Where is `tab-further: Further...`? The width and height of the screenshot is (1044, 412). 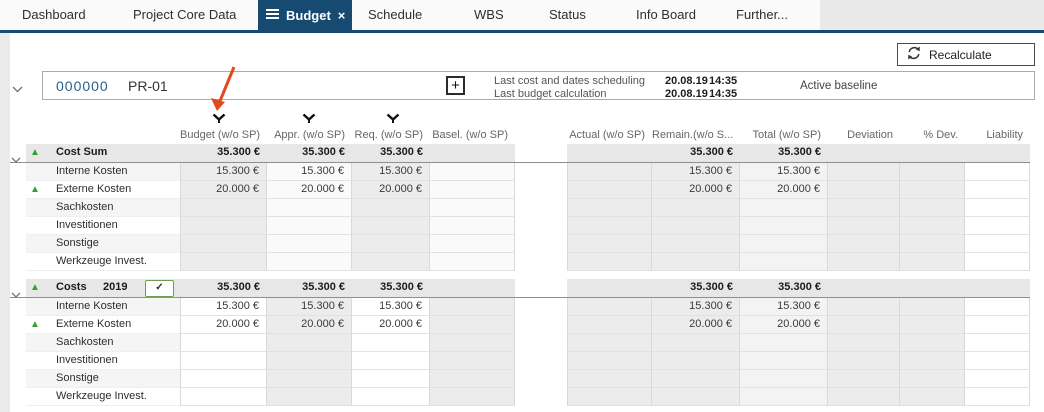
tab-further: Further... is located at coordinates (762, 14).